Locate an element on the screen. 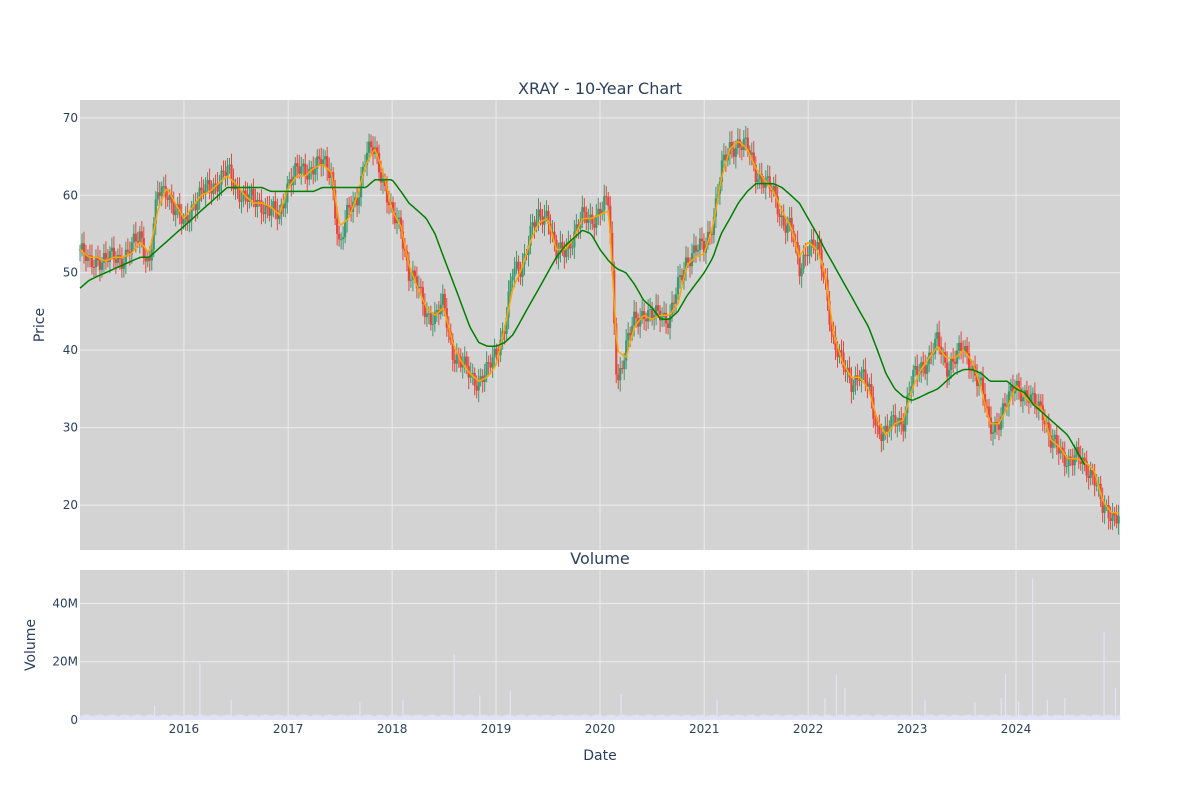  price-y-tick-label: 30 is located at coordinates (70, 428).